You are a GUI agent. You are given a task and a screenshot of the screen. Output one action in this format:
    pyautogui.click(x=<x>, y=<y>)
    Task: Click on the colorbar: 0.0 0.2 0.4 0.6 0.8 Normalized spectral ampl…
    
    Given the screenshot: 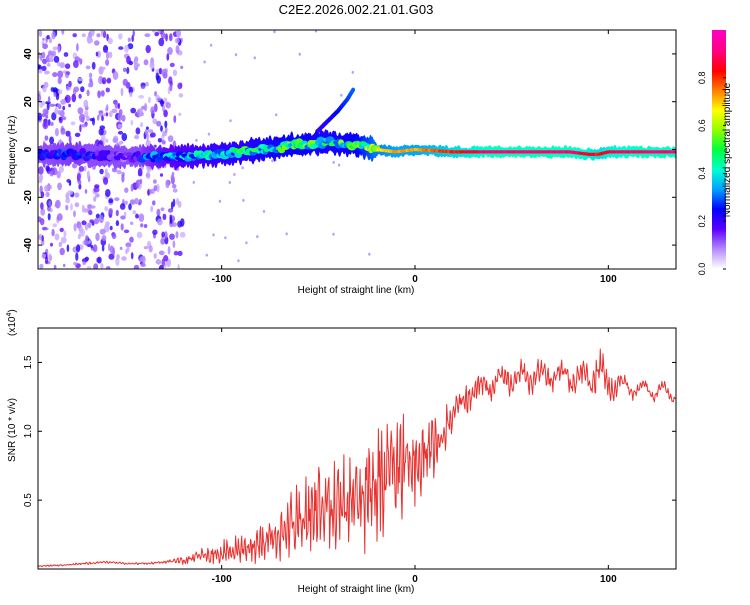 What is the action you would take?
    pyautogui.click(x=715, y=152)
    